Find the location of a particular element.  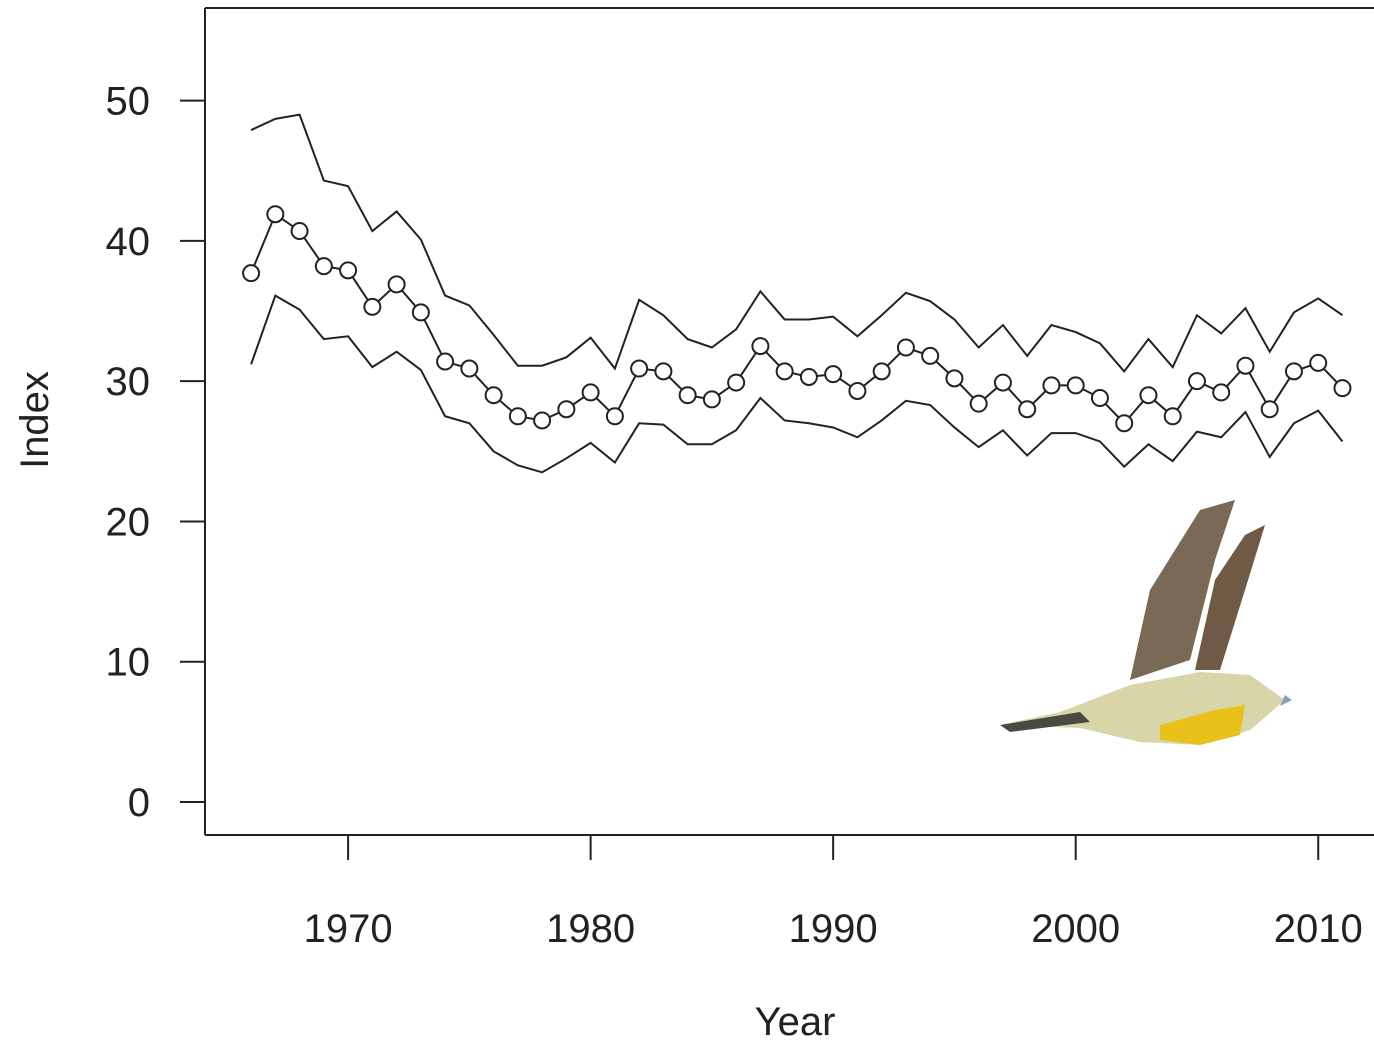

bird-breast is located at coordinates (1202, 725).